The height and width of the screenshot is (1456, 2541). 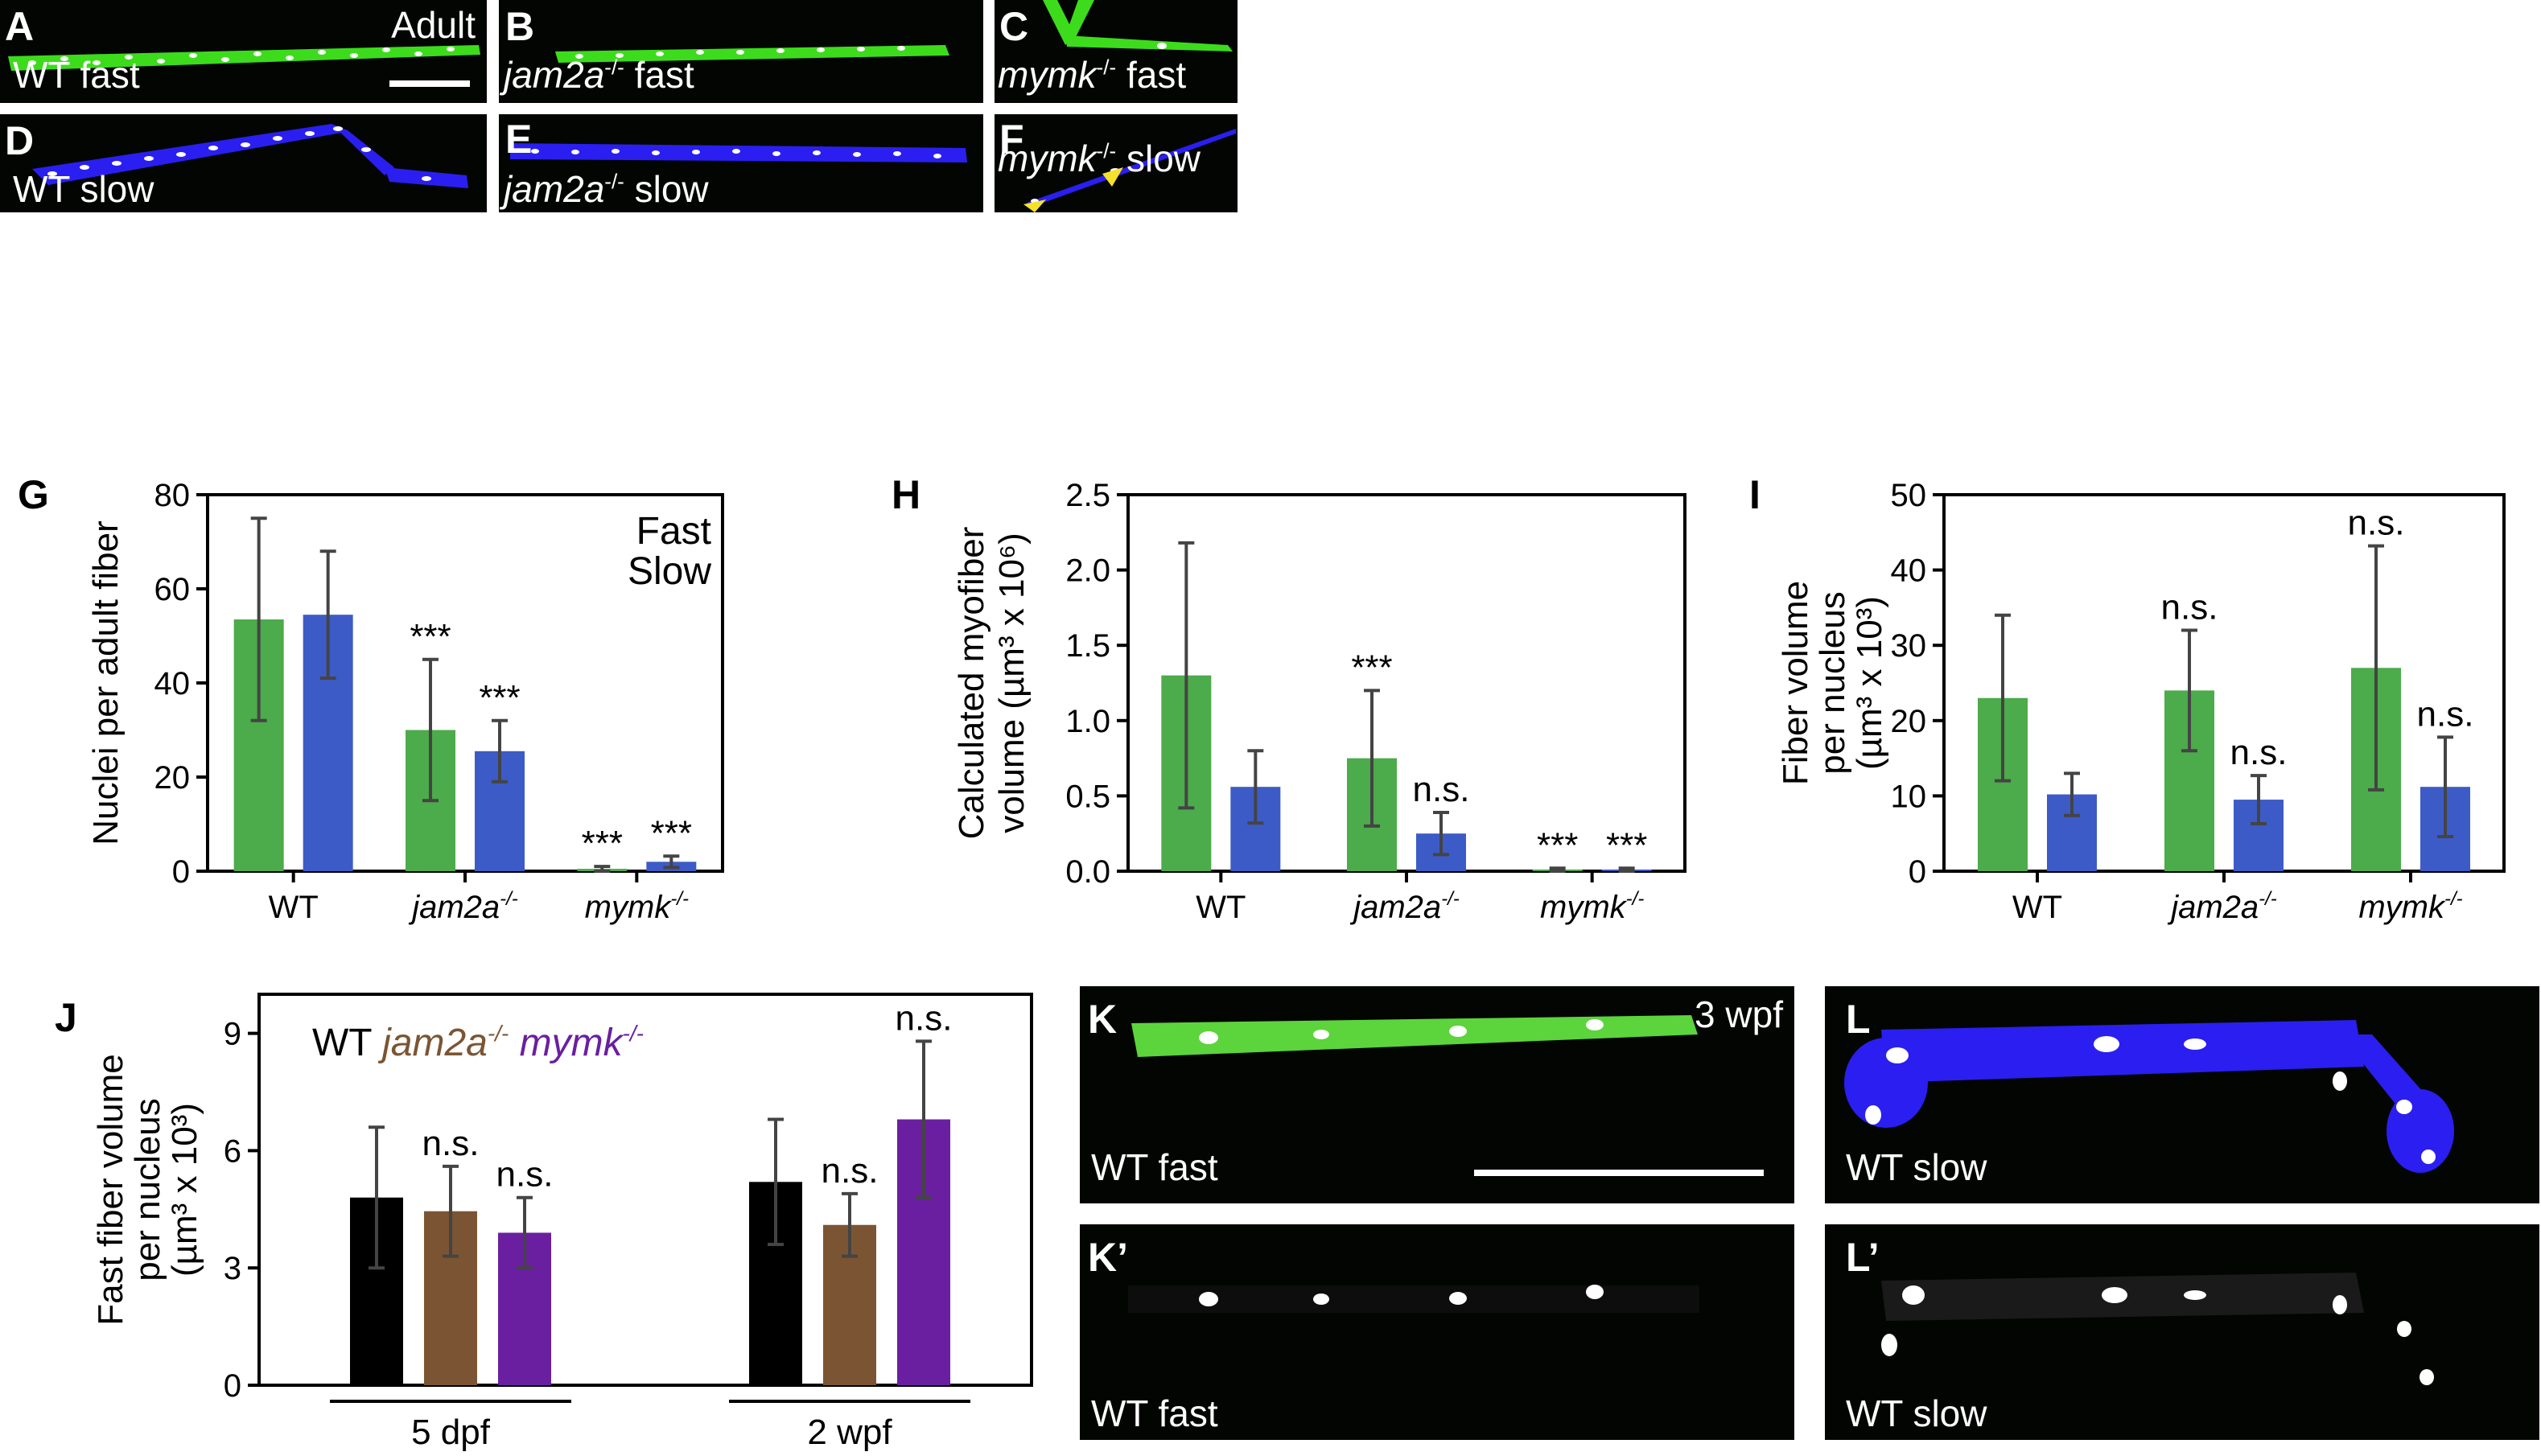 What do you see at coordinates (232, 1151) in the screenshot?
I see `y-tick-label: 6` at bounding box center [232, 1151].